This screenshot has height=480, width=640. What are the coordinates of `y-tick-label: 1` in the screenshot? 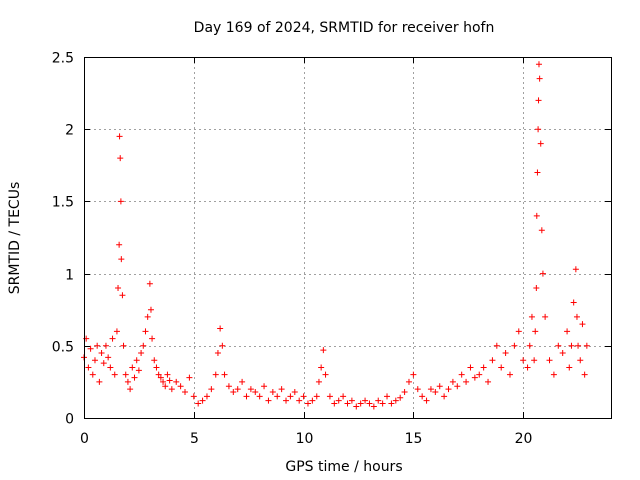 It's located at (69, 276).